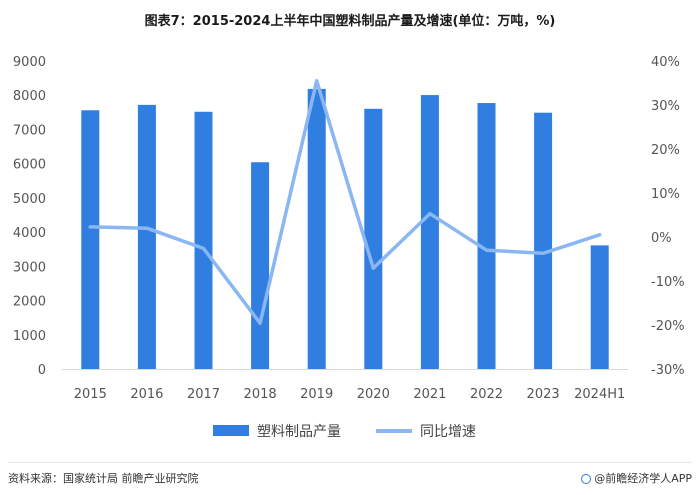 The image size is (700, 495). Describe the element at coordinates (29, 62) in the screenshot. I see `left-axis-tick-label: 9000` at that location.